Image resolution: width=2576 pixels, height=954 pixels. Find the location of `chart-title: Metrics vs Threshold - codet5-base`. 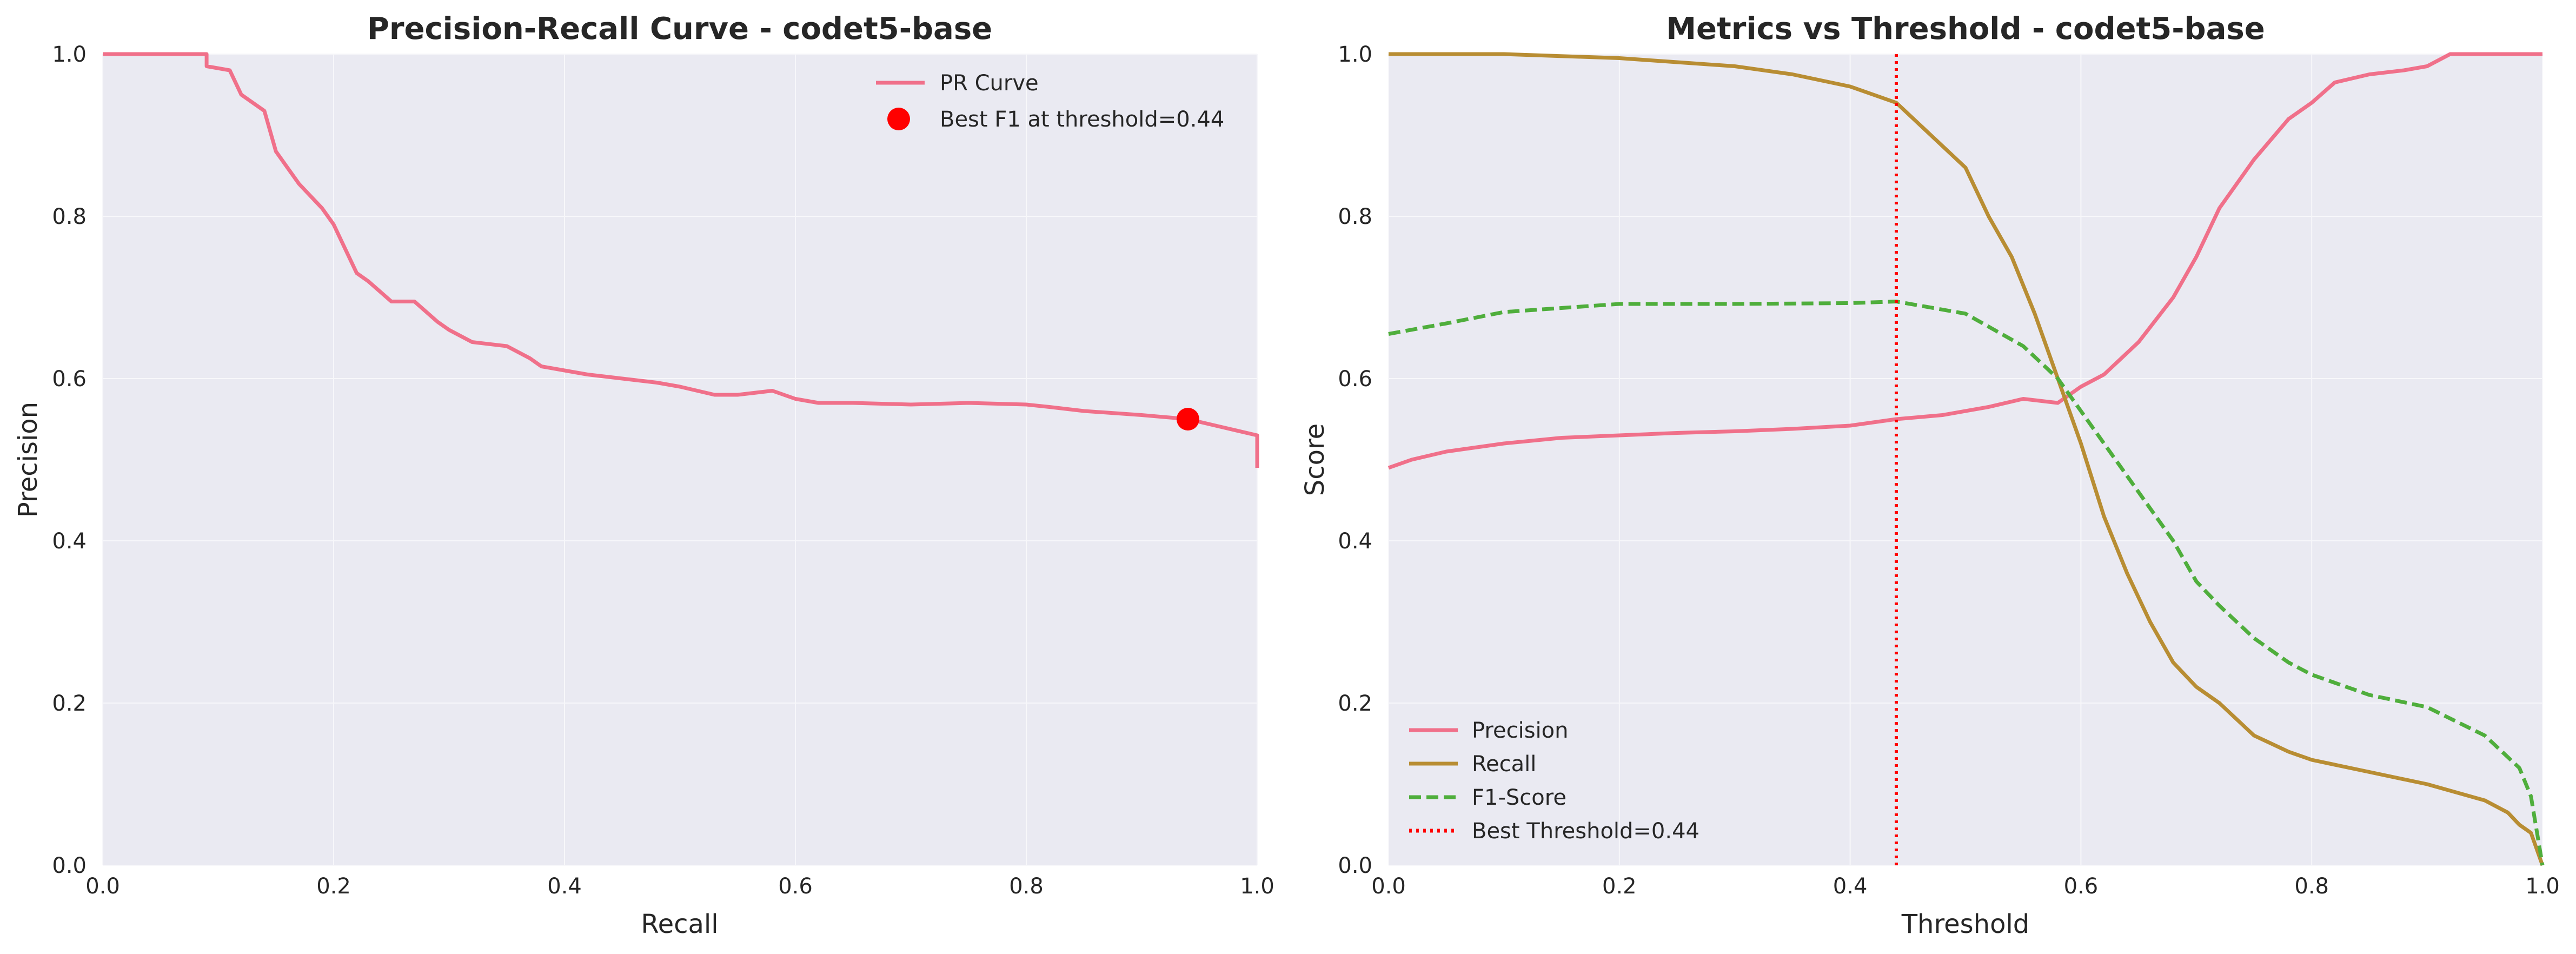

chart-title: Metrics vs Threshold - codet5-base is located at coordinates (1965, 29).